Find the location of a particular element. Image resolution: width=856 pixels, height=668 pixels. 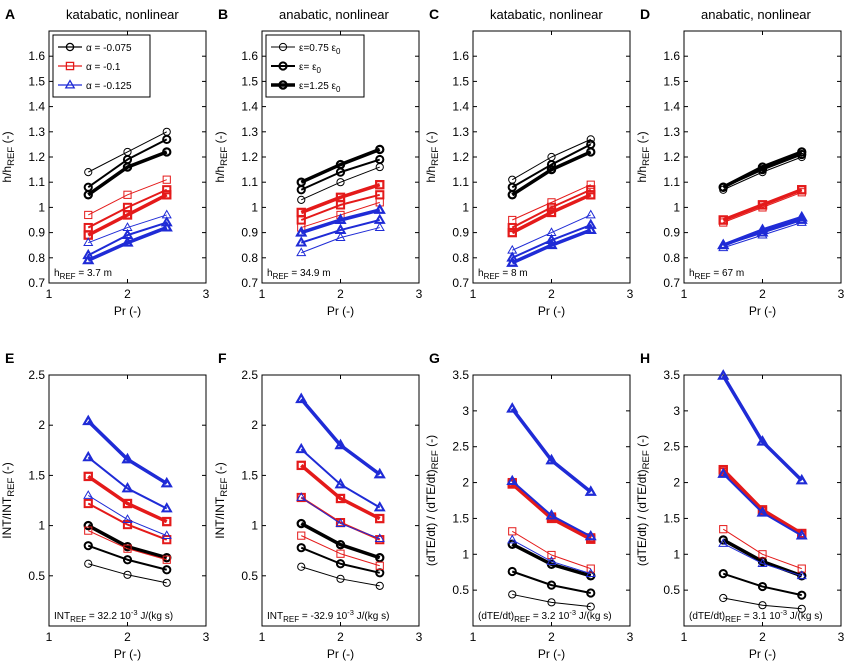

y-tick-label: 0.5 is located at coordinates (460, 590).